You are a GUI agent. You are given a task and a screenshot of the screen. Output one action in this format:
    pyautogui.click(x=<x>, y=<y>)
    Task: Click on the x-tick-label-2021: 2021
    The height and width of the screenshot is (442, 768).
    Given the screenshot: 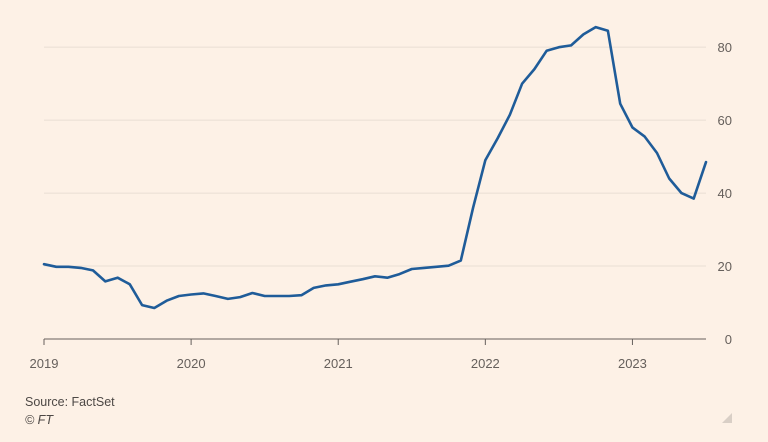 What is the action you would take?
    pyautogui.click(x=338, y=363)
    